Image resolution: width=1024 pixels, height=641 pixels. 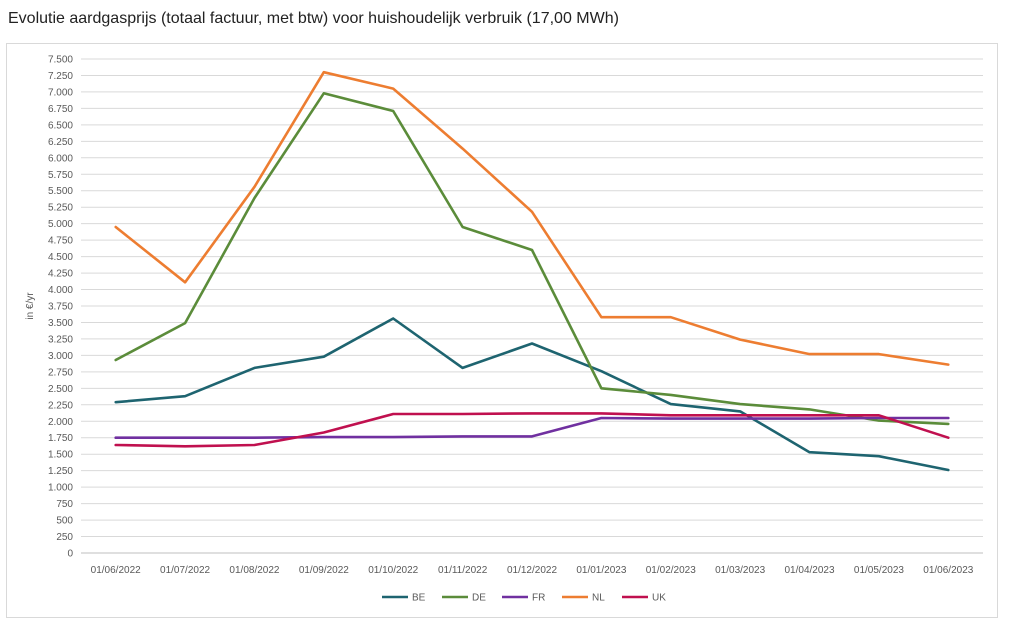 I want to click on x-tick-label: 01/06/2022, so click(x=116, y=570).